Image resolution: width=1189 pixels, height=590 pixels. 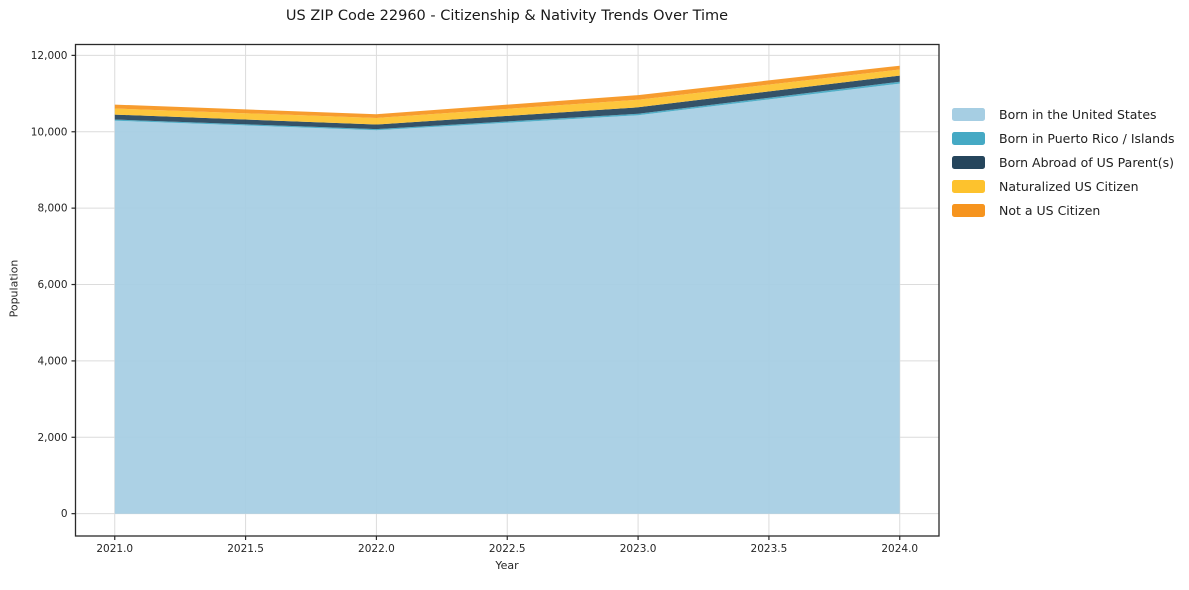 What do you see at coordinates (1078, 114) in the screenshot?
I see `legend-label: Born in the United States` at bounding box center [1078, 114].